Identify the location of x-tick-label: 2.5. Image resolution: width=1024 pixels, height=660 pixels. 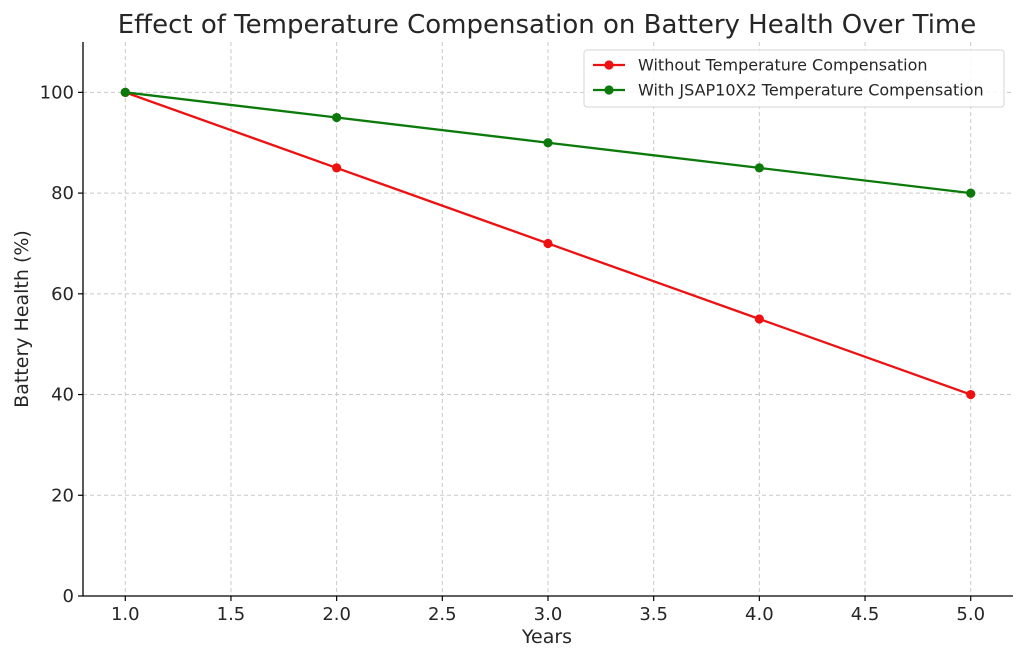
(442, 614).